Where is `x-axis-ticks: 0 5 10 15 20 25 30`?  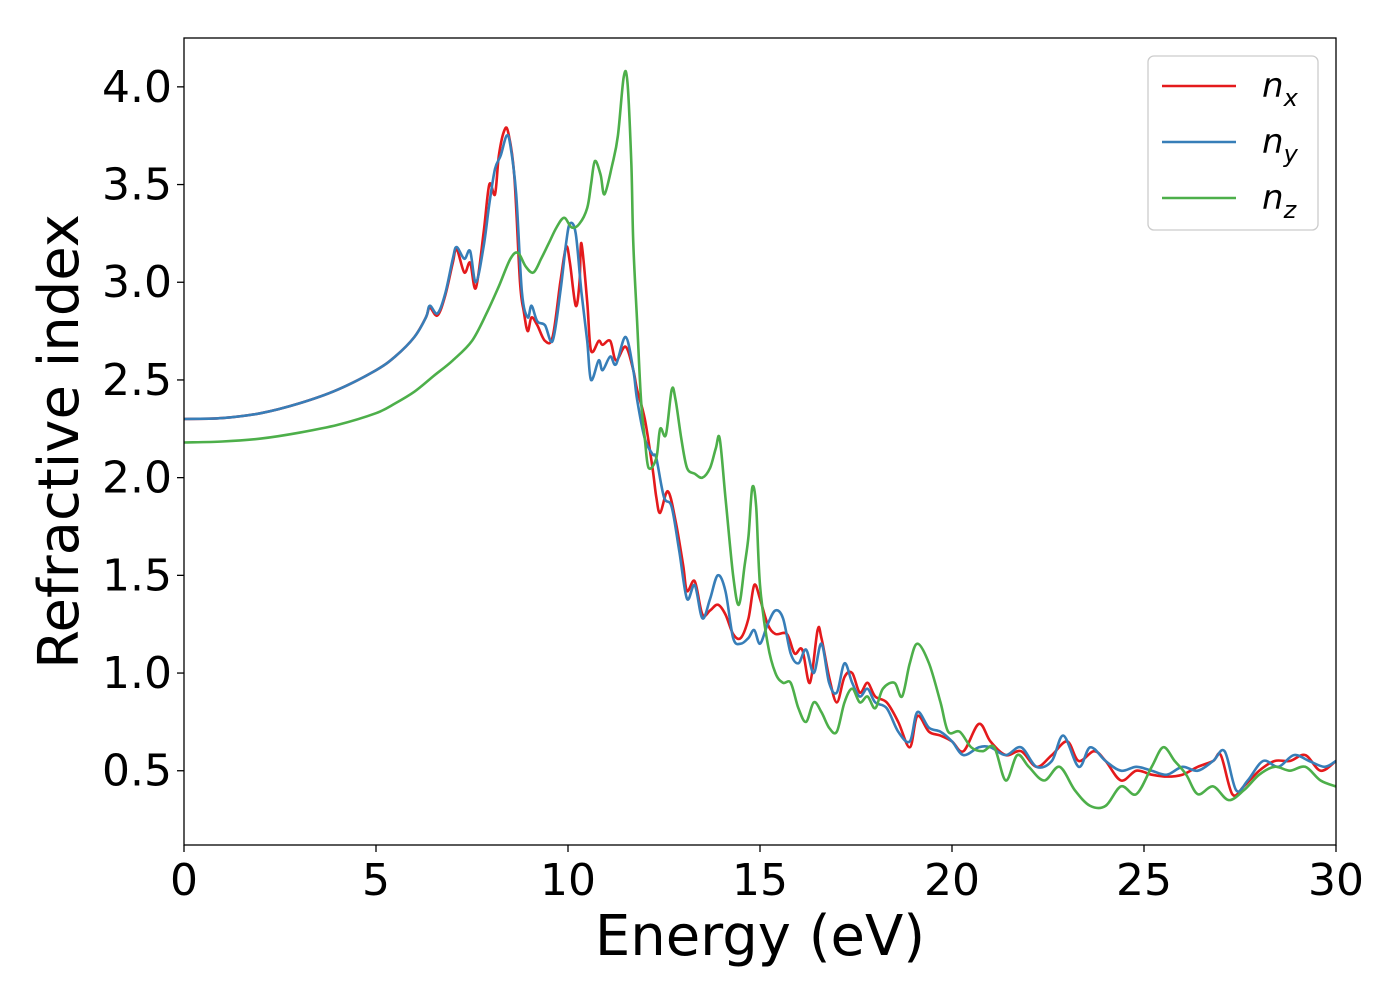 x-axis-ticks: 0 5 10 15 20 25 30 is located at coordinates (767, 875).